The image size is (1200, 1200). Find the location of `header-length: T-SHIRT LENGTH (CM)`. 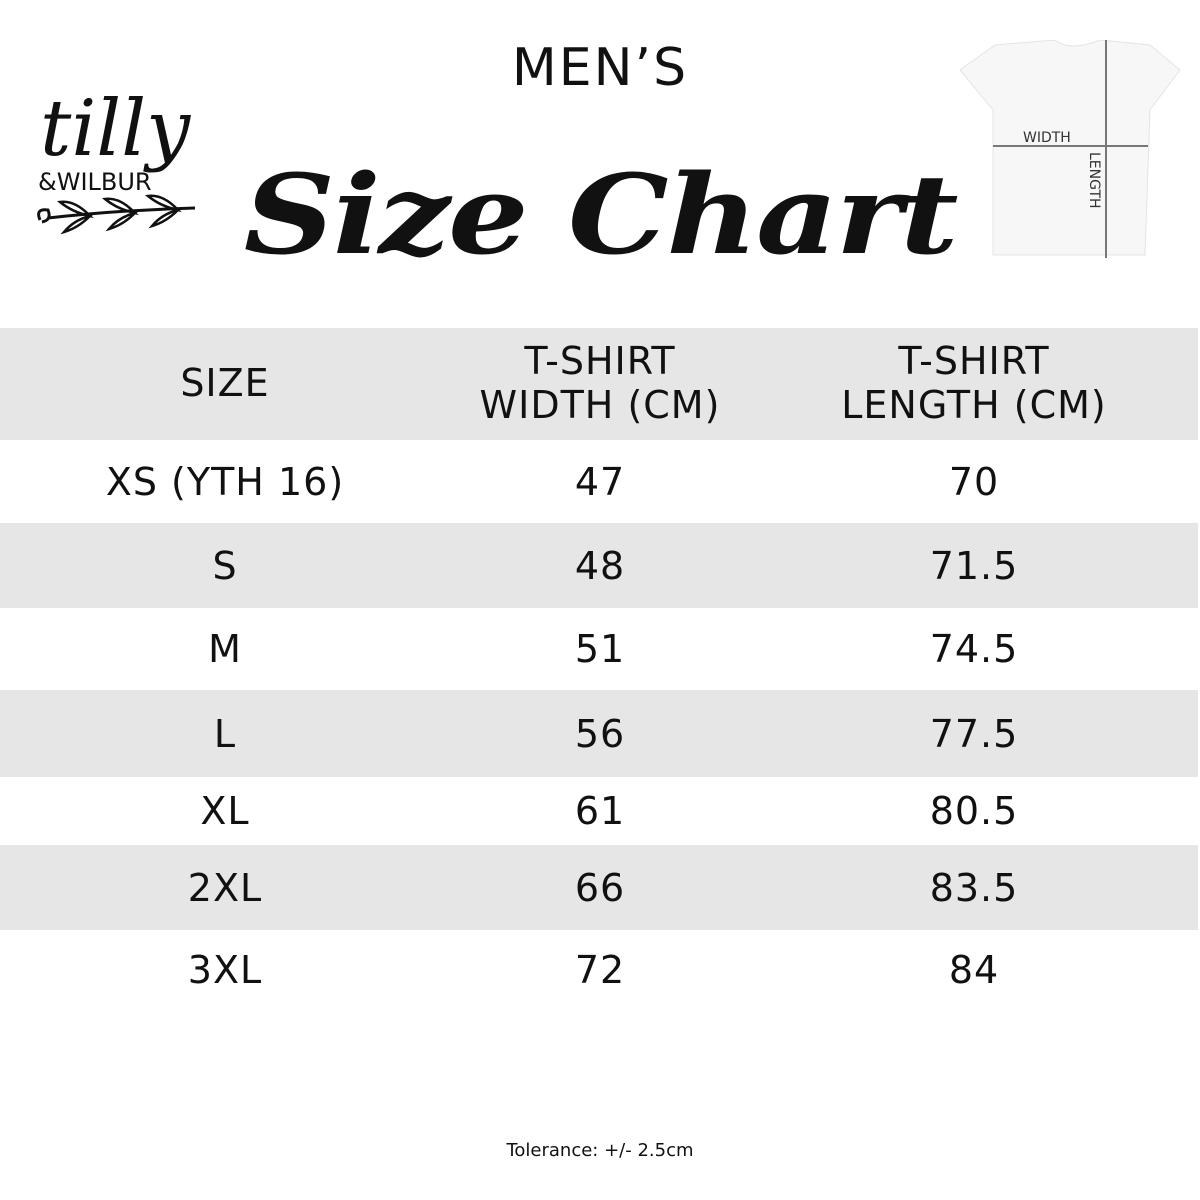

header-length: T-SHIRT LENGTH (CM) is located at coordinates (974, 383).